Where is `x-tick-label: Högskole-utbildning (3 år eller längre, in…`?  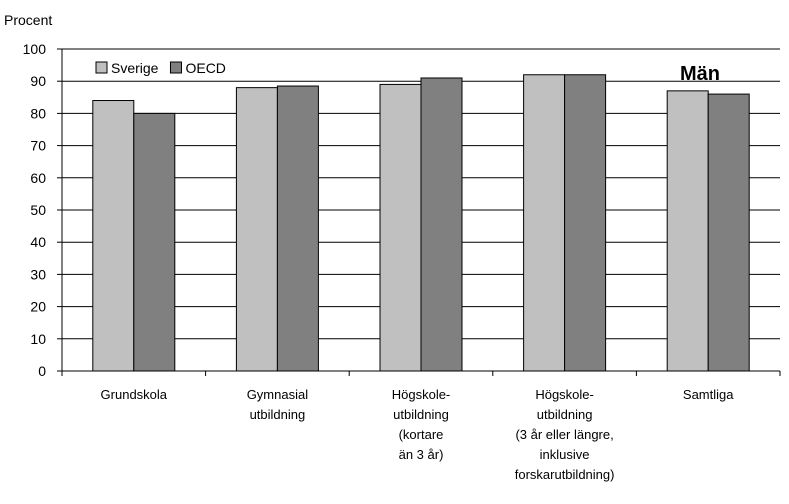
x-tick-label: Högskole-utbildning (3 år eller längre, in… is located at coordinates (565, 434).